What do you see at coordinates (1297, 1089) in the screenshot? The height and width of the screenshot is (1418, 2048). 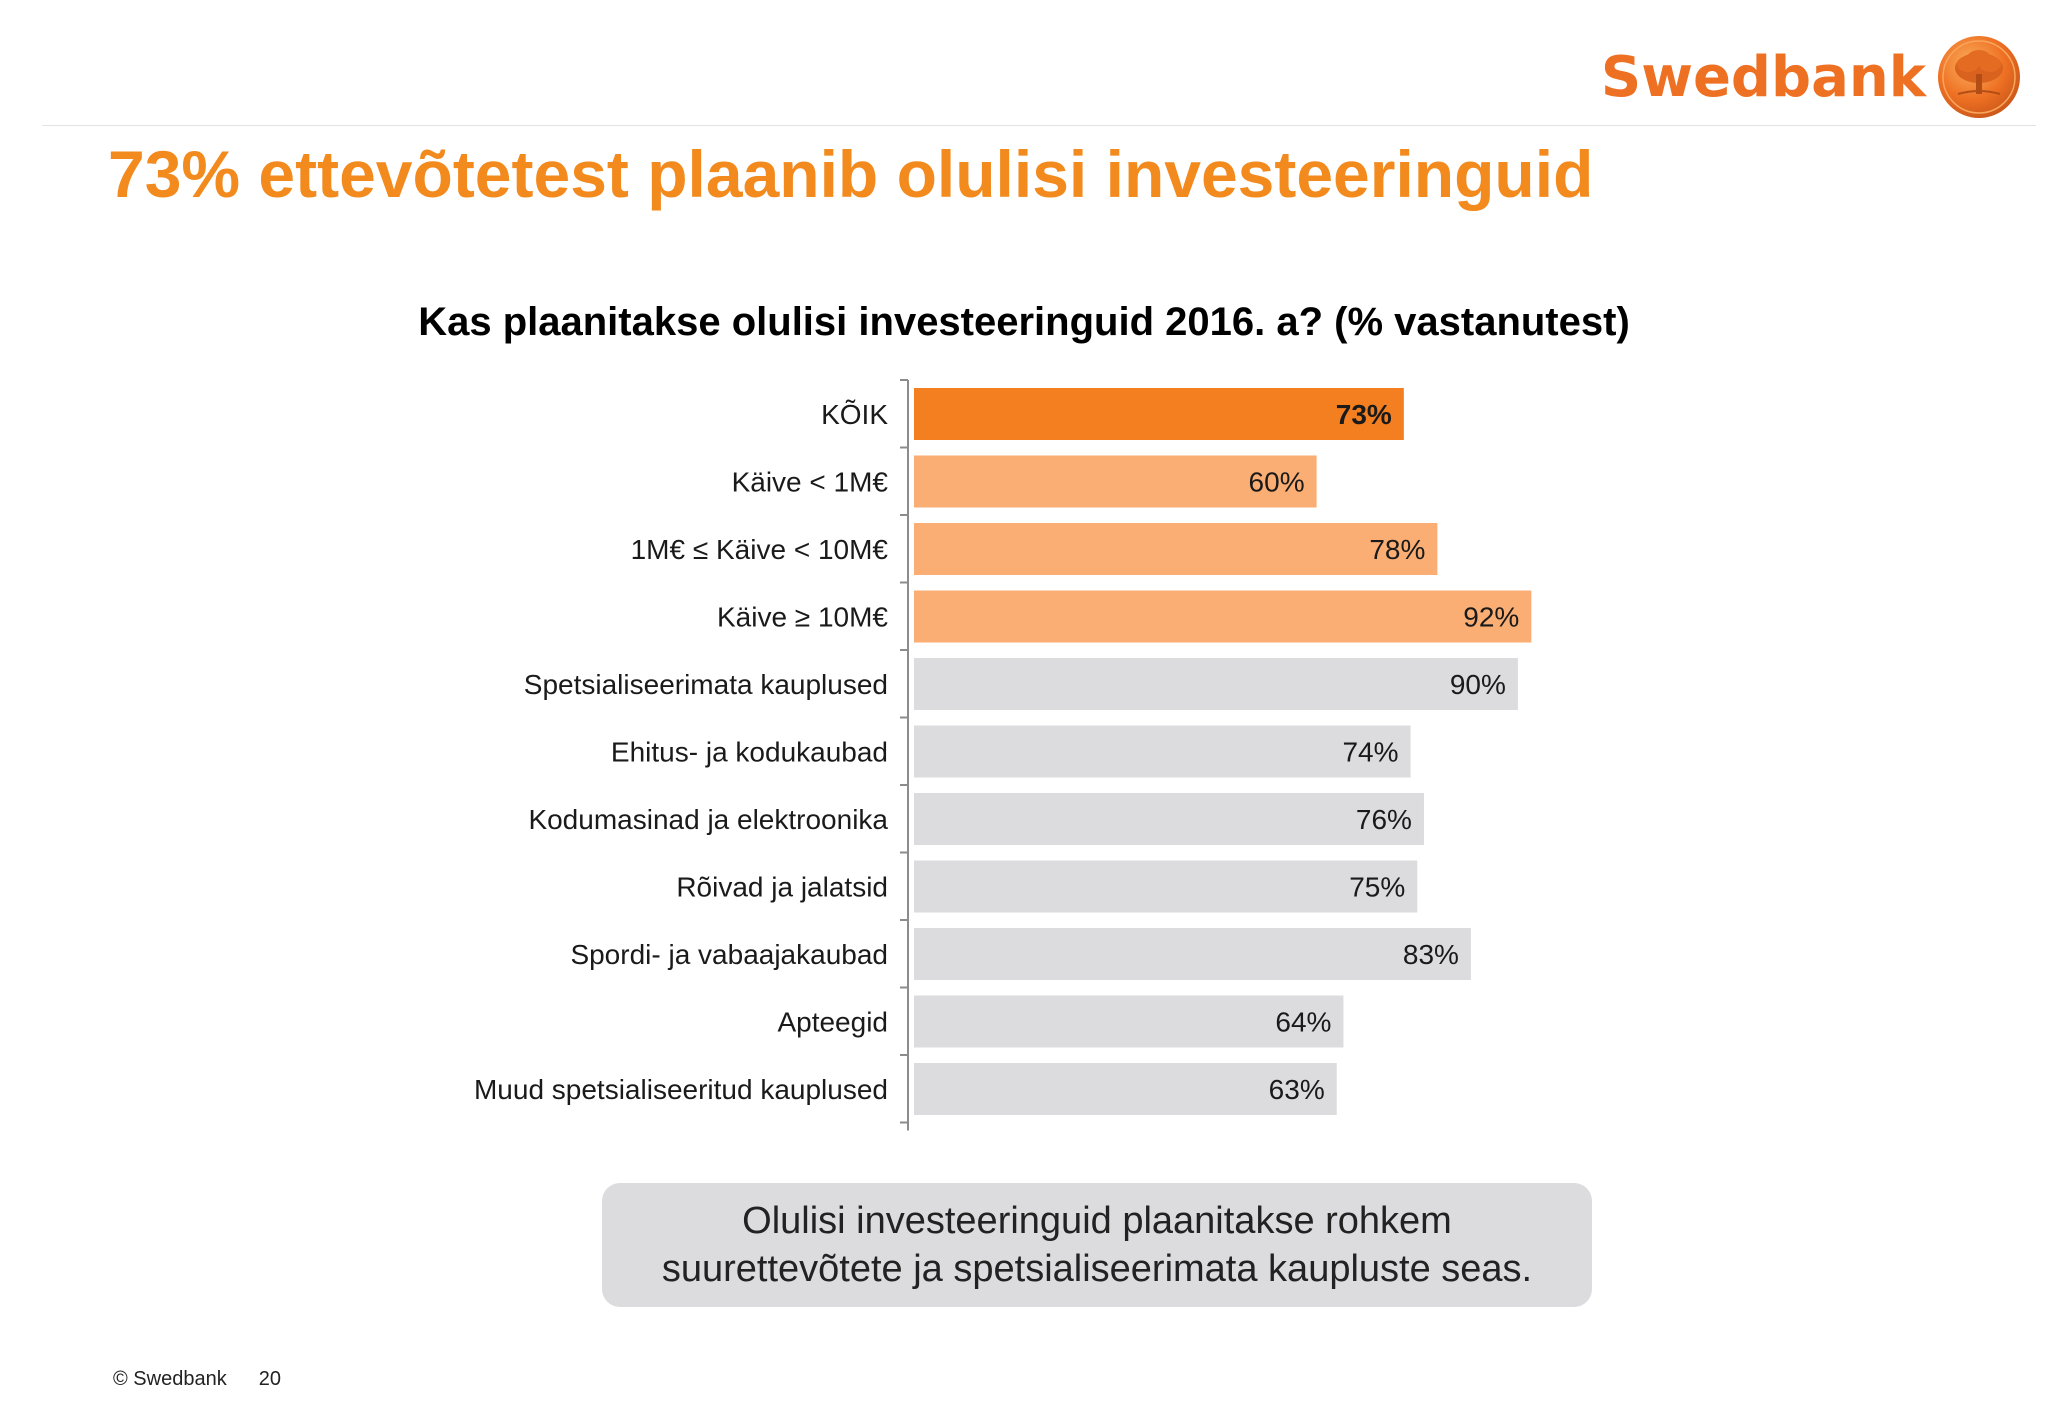 I see `value-label-10: 63%` at bounding box center [1297, 1089].